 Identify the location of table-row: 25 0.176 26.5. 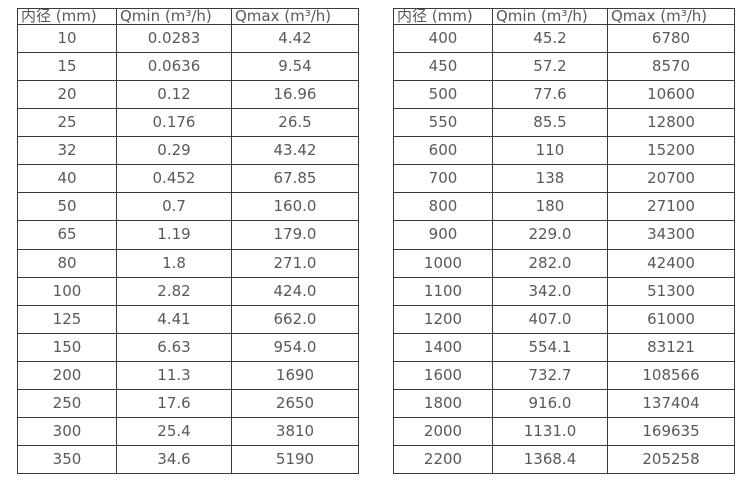
(188, 123).